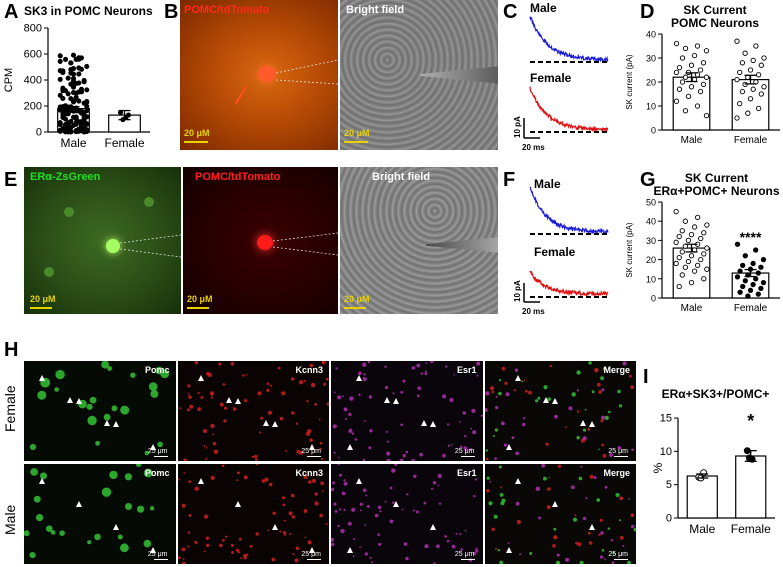 This screenshot has width=783, height=567. What do you see at coordinates (751, 487) in the screenshot?
I see `bar-female` at bounding box center [751, 487].